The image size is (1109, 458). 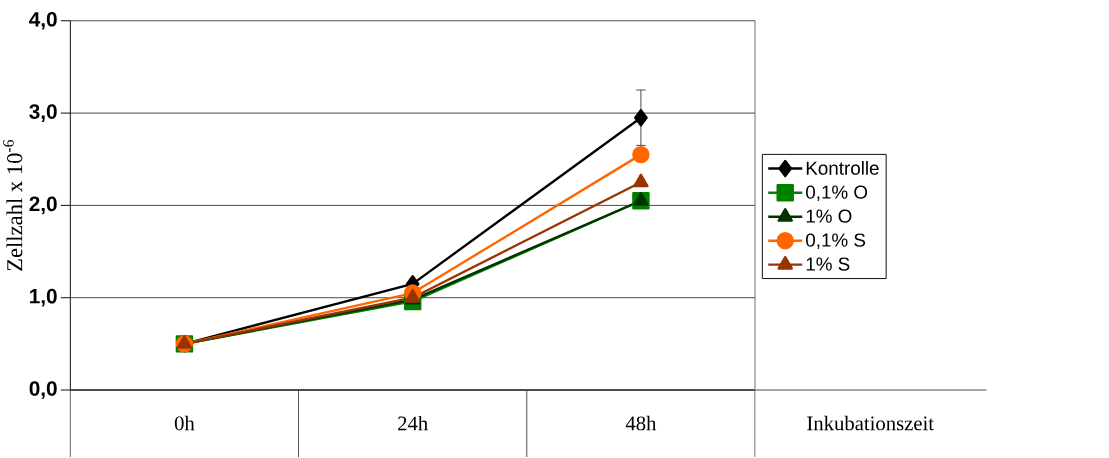 I want to click on legend-label: 1% S, so click(x=828, y=264).